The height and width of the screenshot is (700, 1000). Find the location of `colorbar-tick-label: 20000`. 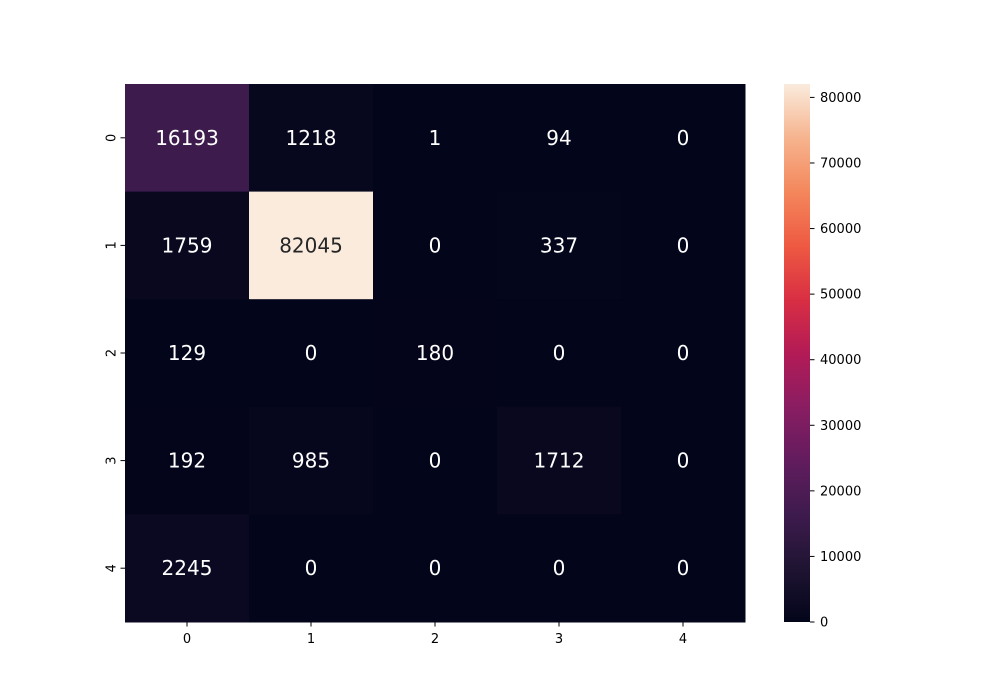

colorbar-tick-label: 20000 is located at coordinates (840, 491).